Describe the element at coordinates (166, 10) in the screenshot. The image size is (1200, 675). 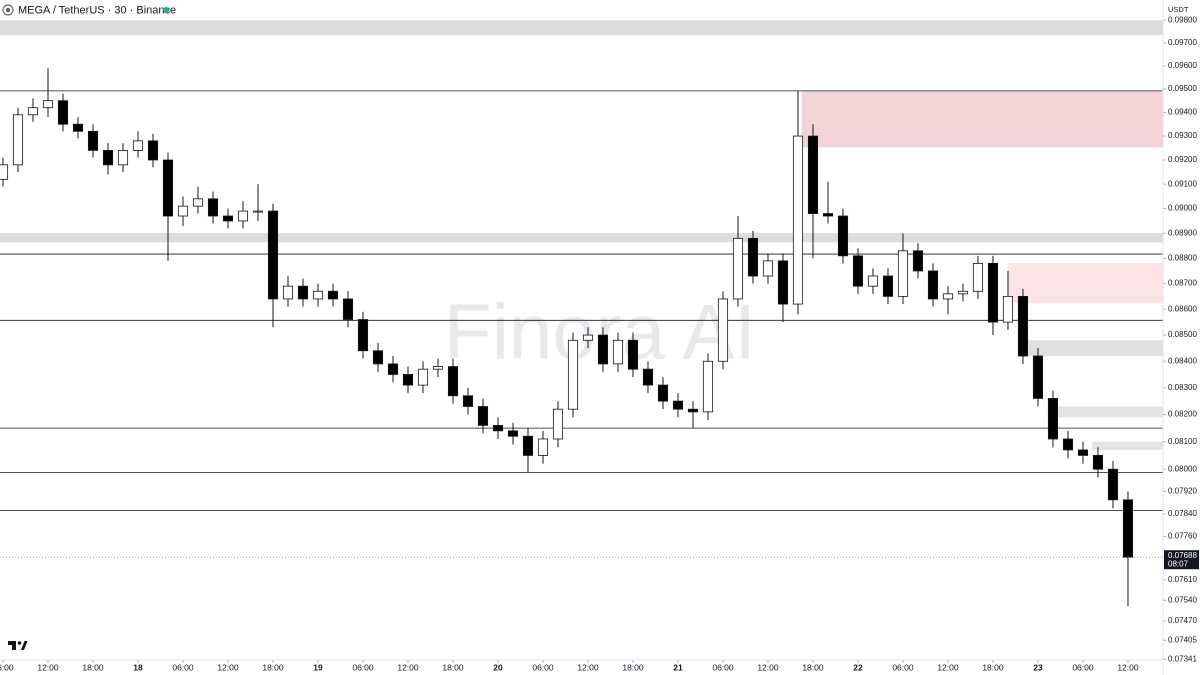
I see `market-status` at that location.